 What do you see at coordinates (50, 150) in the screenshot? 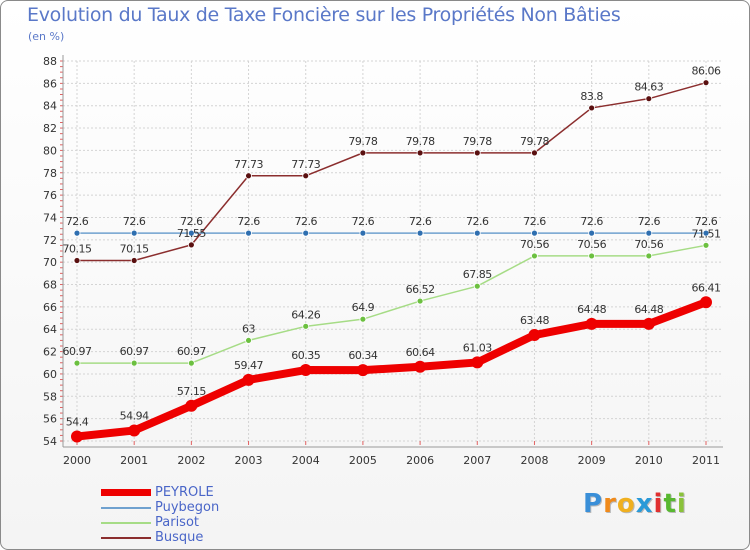
I see `y-tick-label: 80` at bounding box center [50, 150].